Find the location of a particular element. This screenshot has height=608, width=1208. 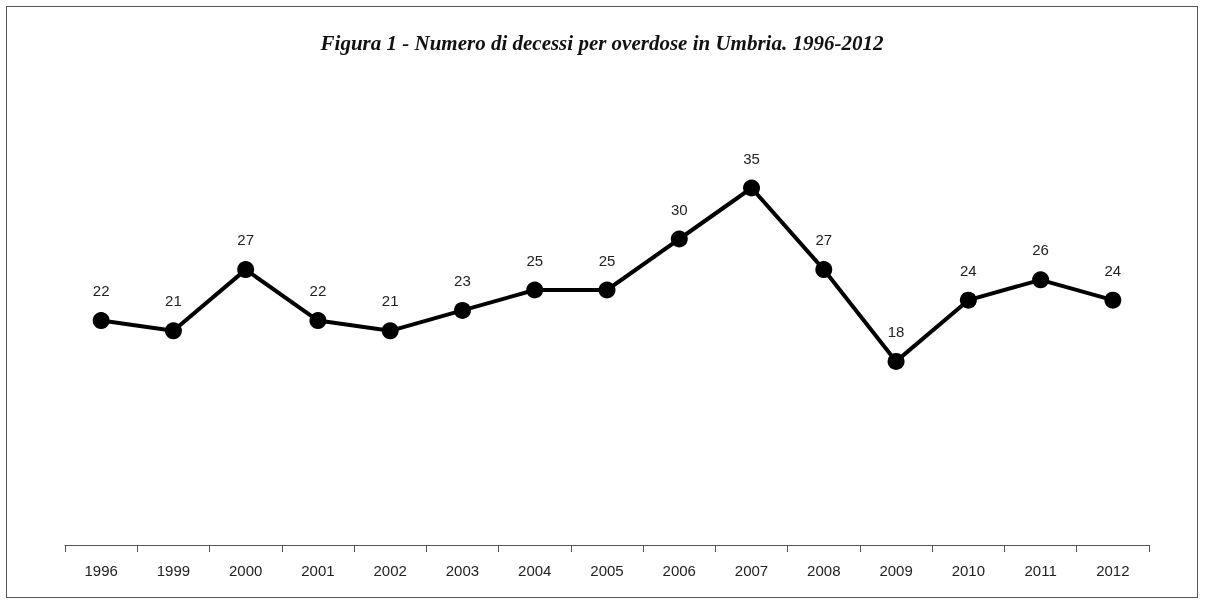

x-tick-label: 2003 is located at coordinates (462, 570).